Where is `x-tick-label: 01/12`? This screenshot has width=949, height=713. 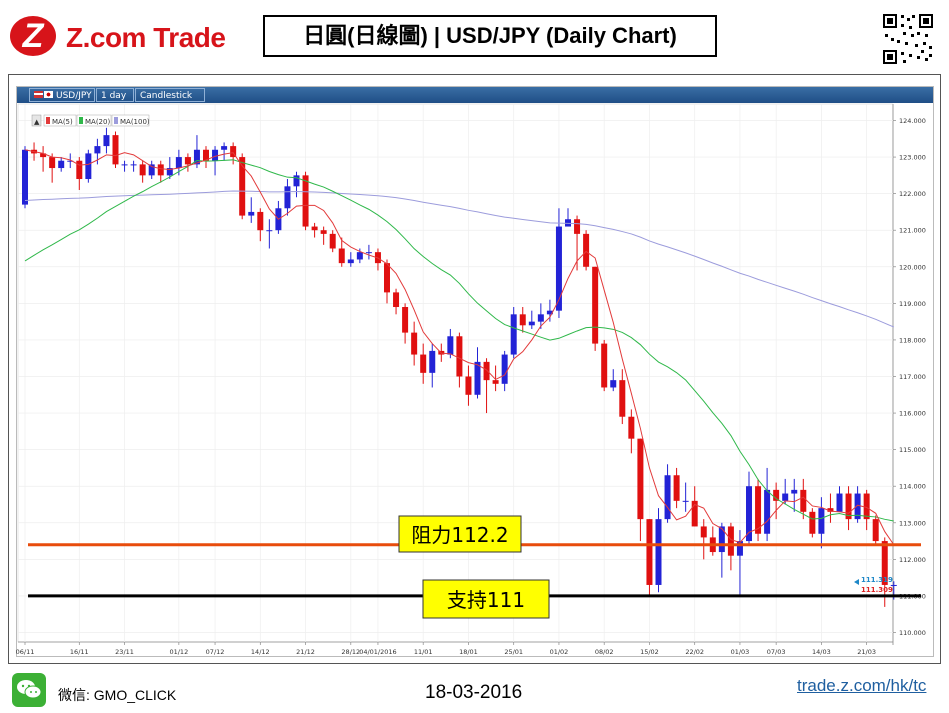
x-tick-label: 01/12 is located at coordinates (178, 652).